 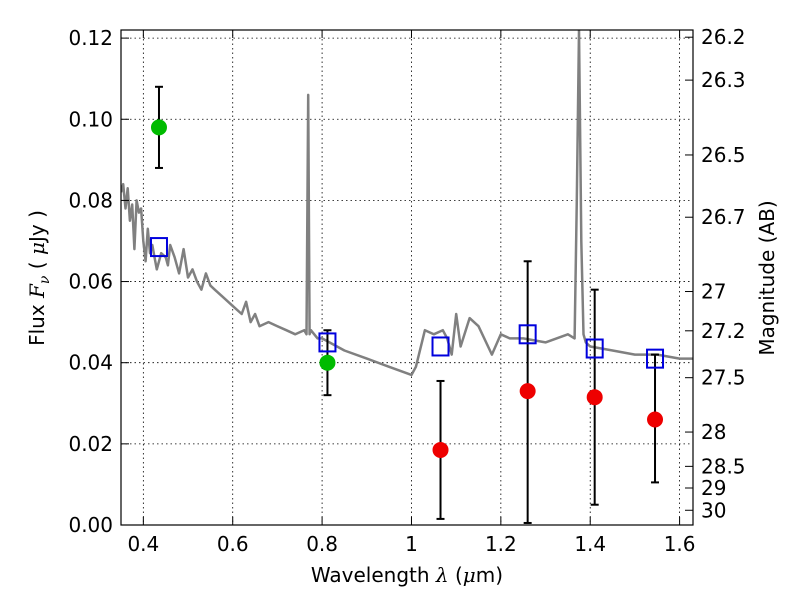 What do you see at coordinates (143, 544) in the screenshot?
I see `x-tick-label: 0.4` at bounding box center [143, 544].